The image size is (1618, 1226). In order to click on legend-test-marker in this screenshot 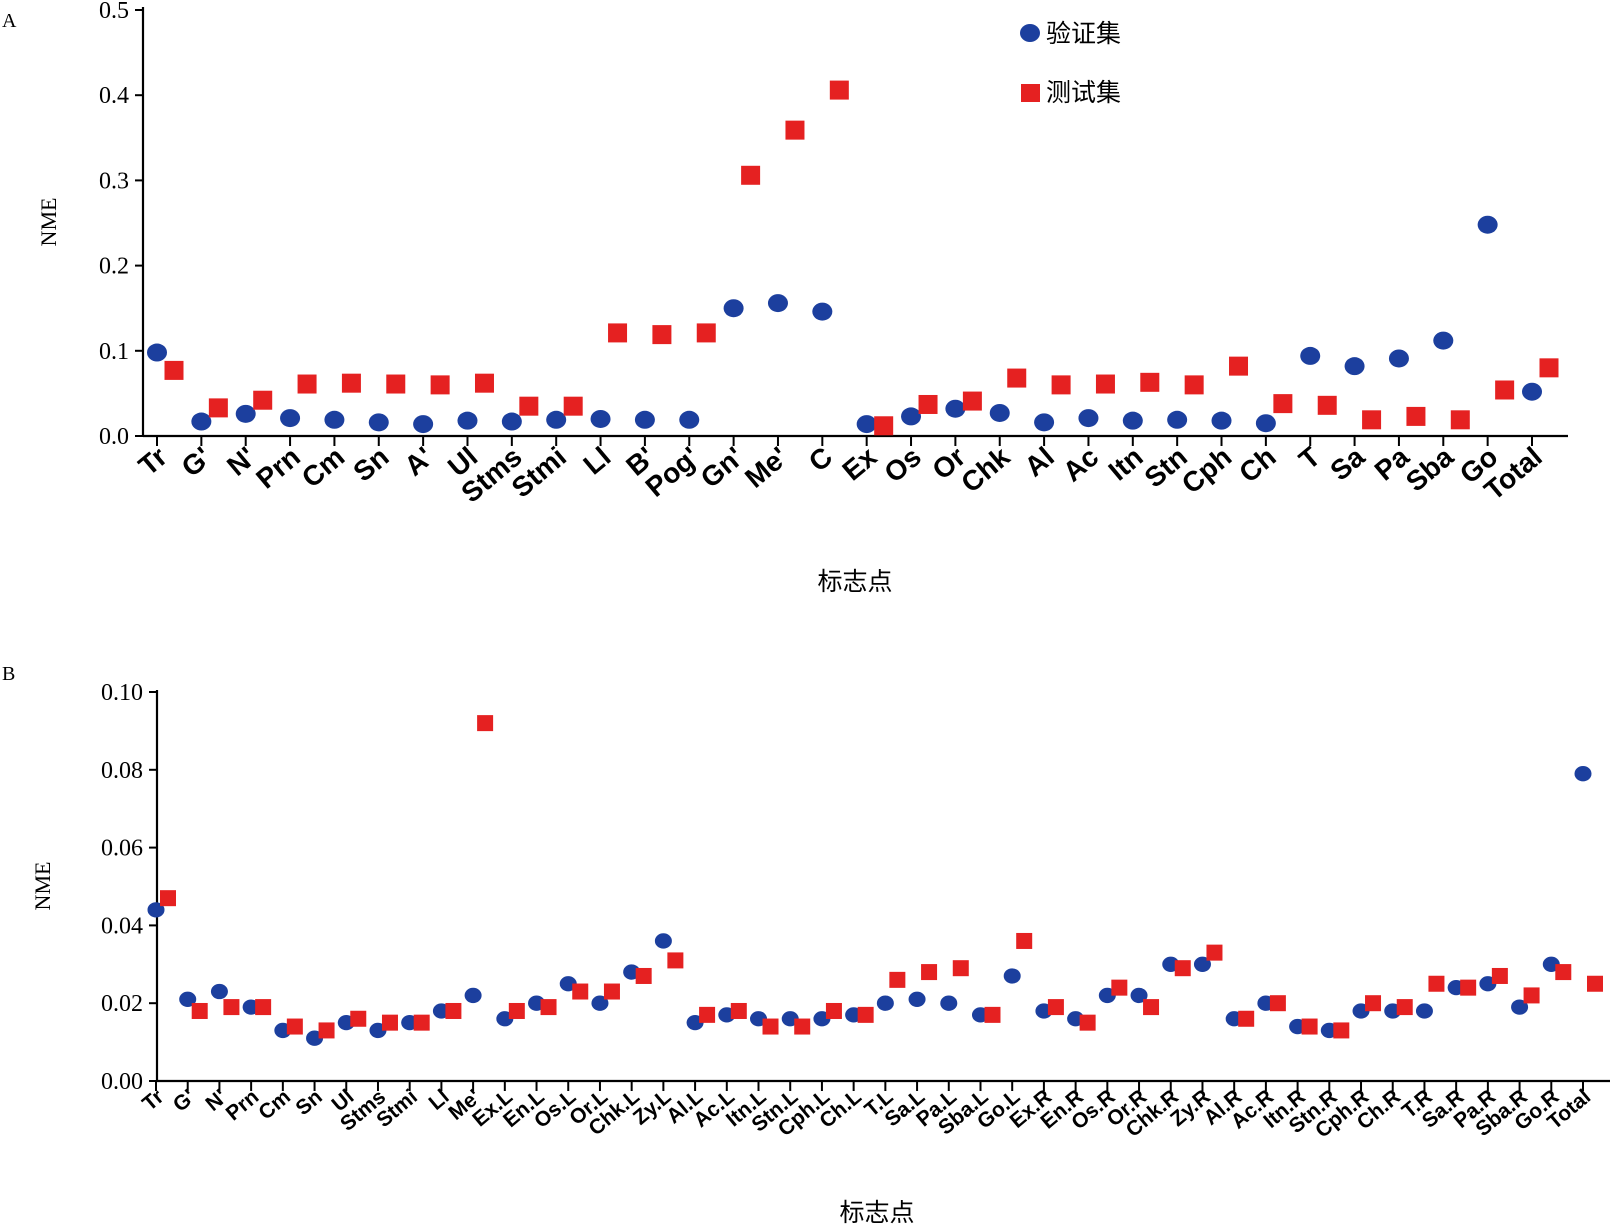, I will do `click(1030, 93)`.